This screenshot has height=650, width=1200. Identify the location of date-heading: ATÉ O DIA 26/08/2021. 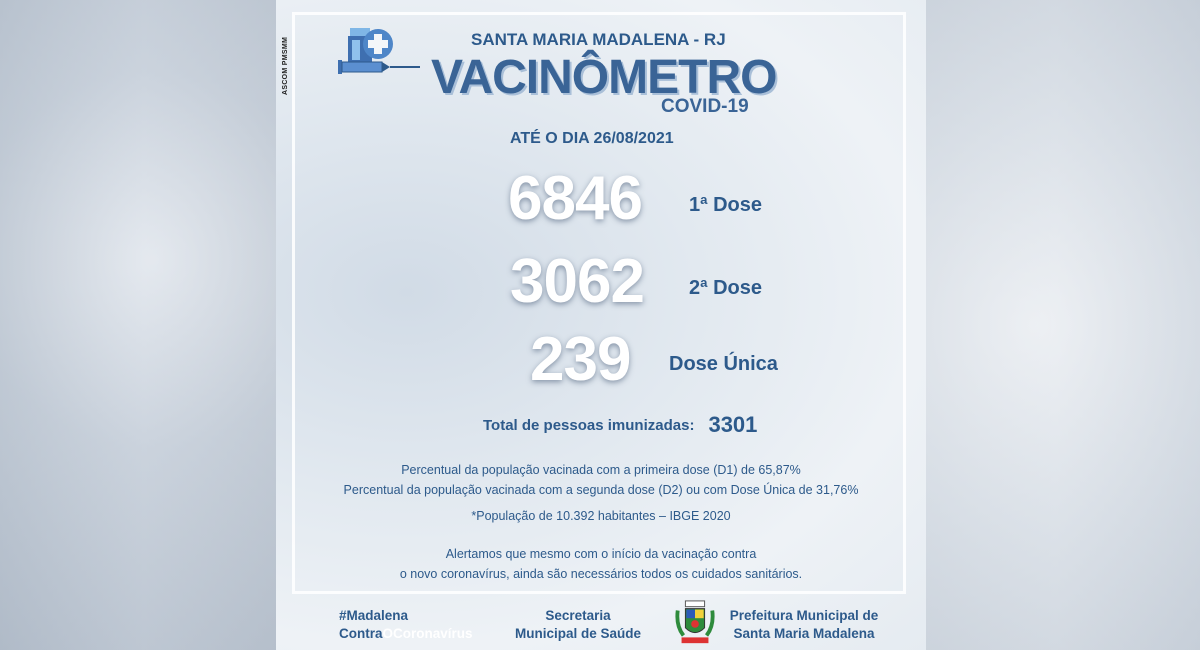
(592, 138).